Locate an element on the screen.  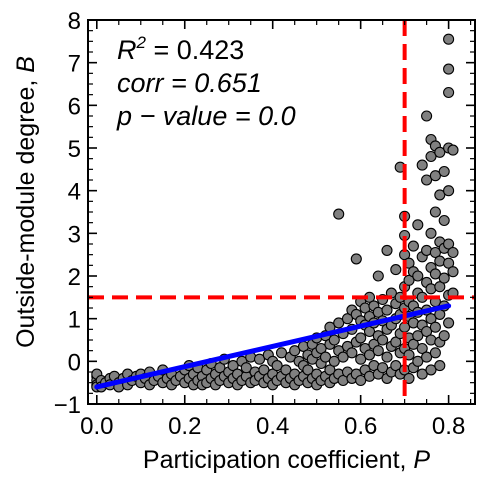
r-squared-annotation: R2 = 0.423 is located at coordinates (180, 49).